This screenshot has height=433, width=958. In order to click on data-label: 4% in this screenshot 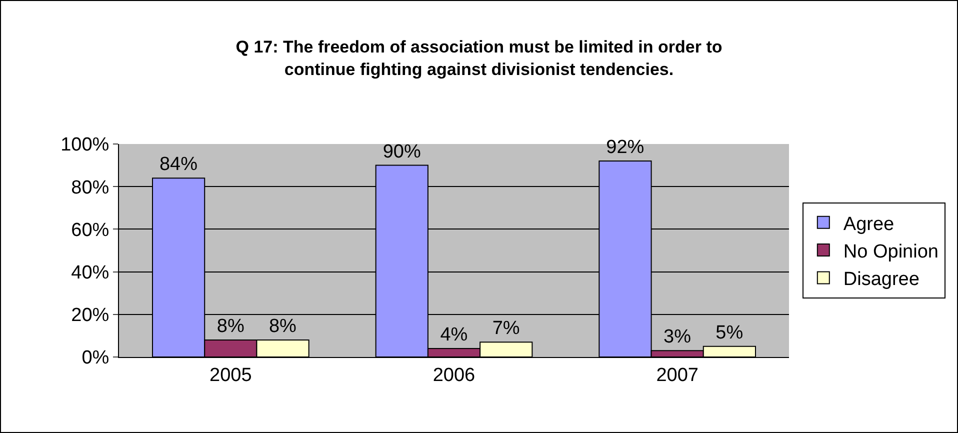, I will do `click(454, 335)`.